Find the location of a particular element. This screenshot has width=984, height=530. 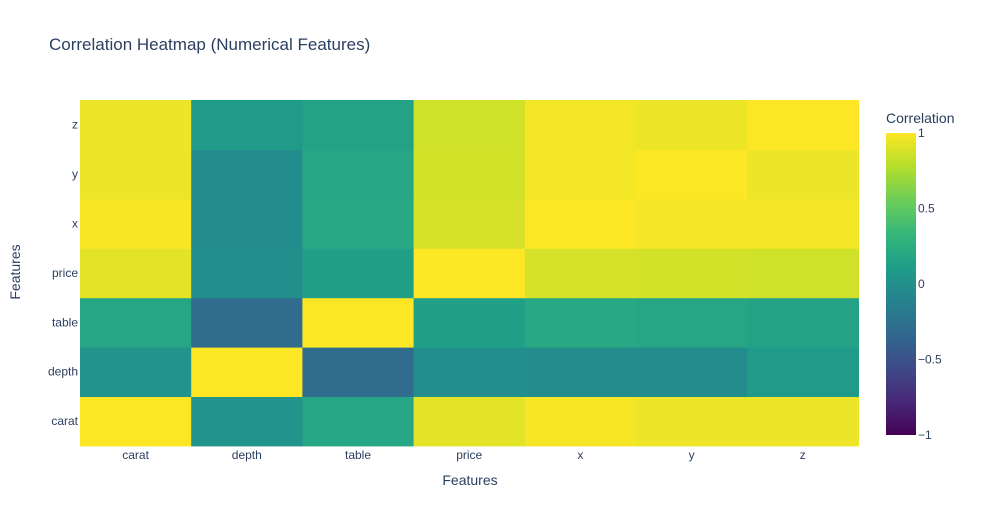

colorbar-title: Correlation is located at coordinates (920, 118).